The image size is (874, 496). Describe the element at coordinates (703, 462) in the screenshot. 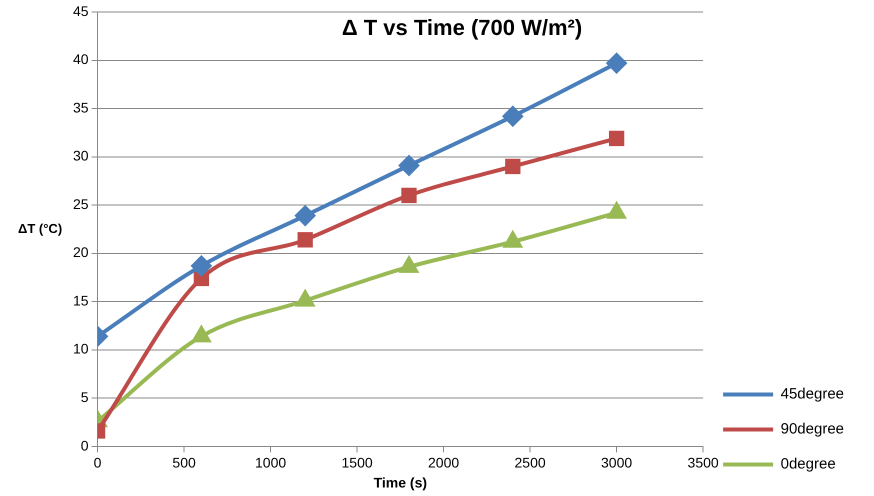

I see `x-tick-label: 3500` at that location.